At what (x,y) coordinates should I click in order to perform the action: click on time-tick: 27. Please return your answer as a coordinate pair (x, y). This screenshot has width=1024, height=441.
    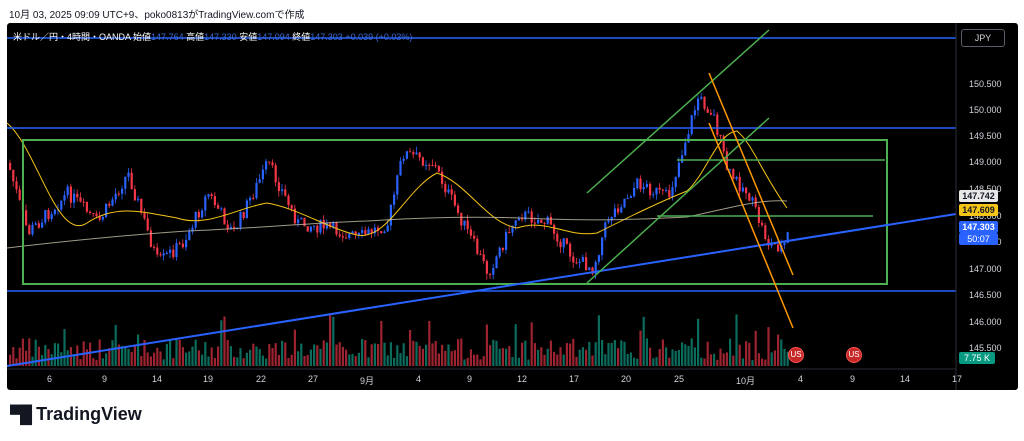
    Looking at the image, I should click on (313, 379).